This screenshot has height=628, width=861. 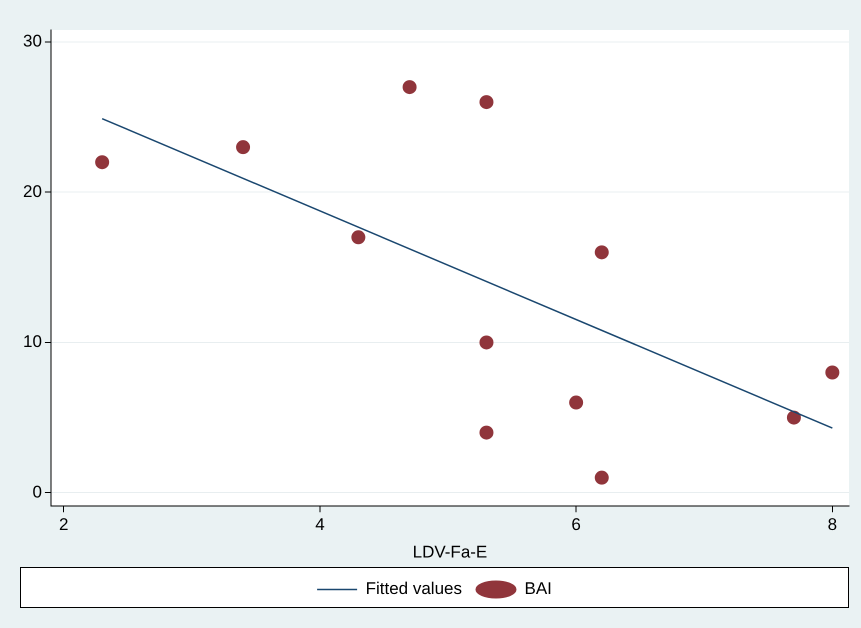 I want to click on x-tick-label: 4, so click(x=320, y=524).